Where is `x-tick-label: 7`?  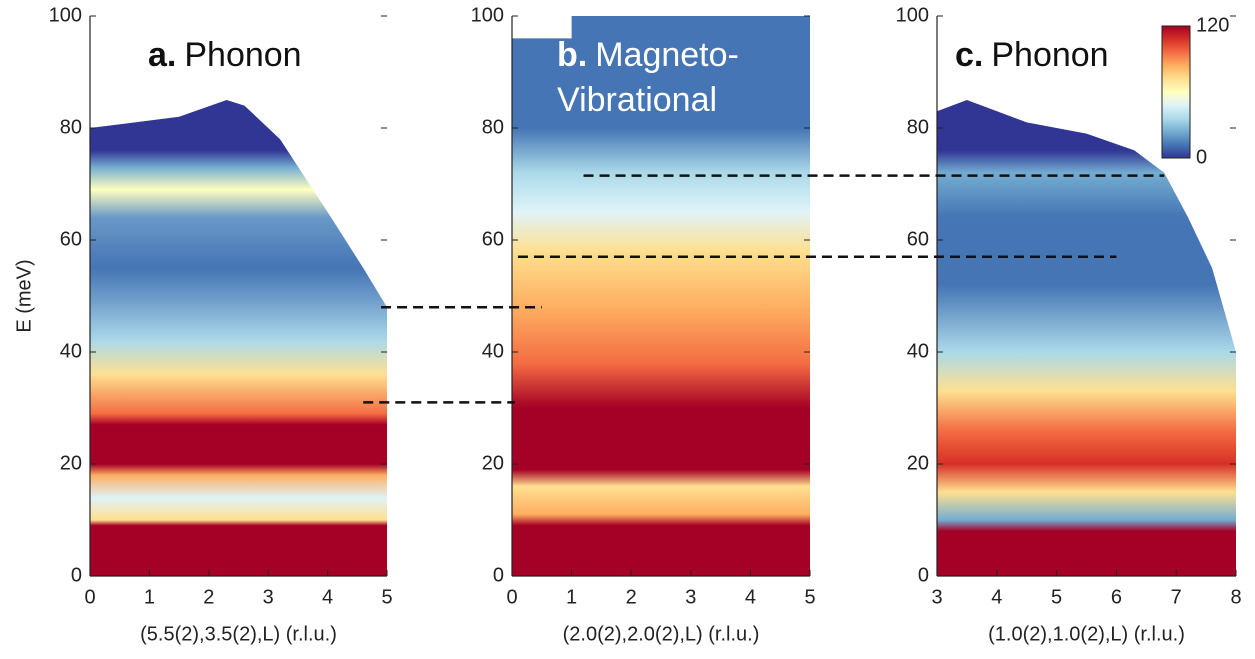 x-tick-label: 7 is located at coordinates (1176, 597).